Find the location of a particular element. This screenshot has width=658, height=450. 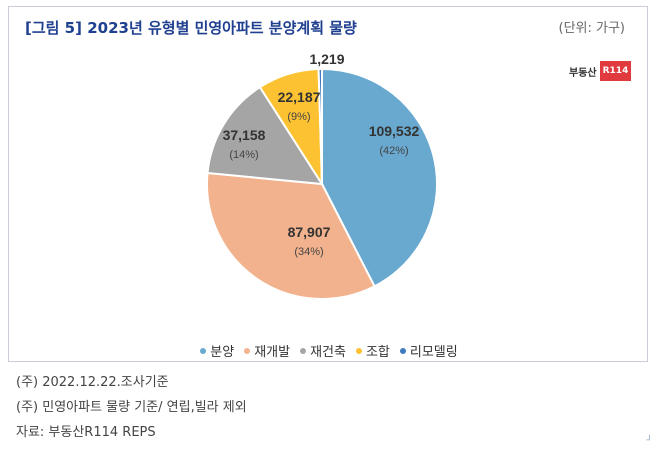

chart-legend: 분양 재개발 재건축 조합 리모델링 is located at coordinates (329, 350).